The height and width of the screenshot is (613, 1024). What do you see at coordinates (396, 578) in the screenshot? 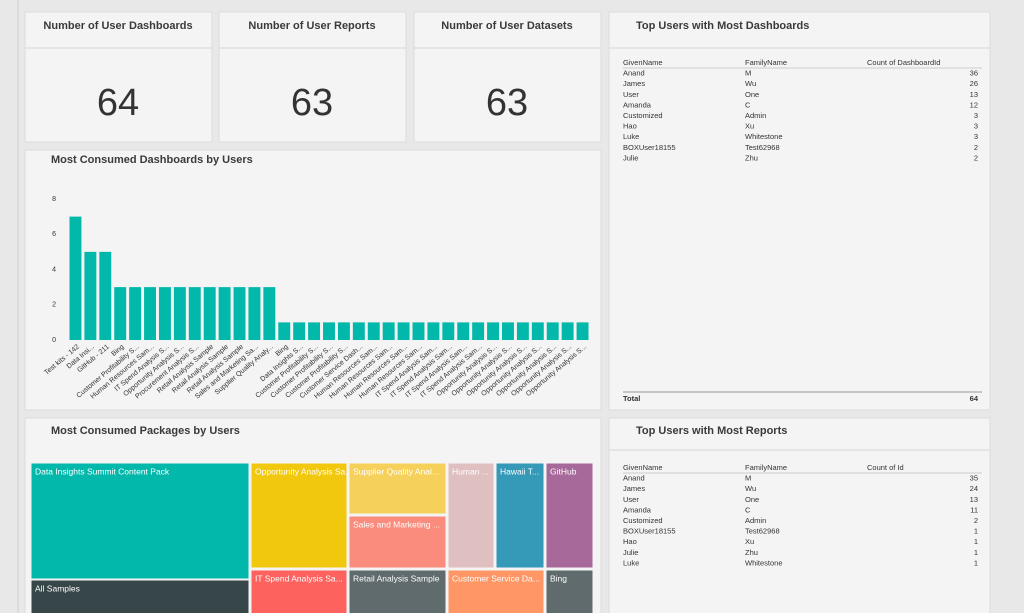
I see `tile-label: Retail Analysis Sample` at bounding box center [396, 578].